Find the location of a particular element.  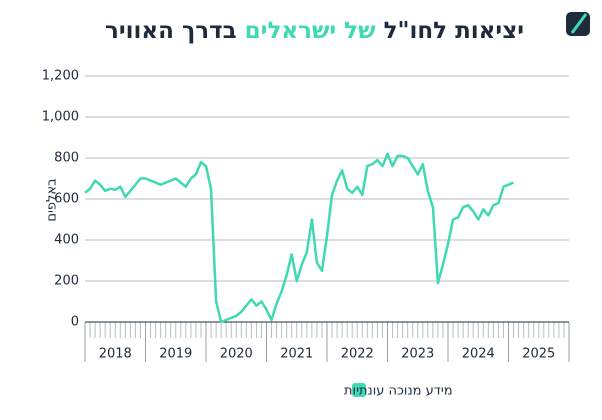

logo-slash is located at coordinates (579, 23).